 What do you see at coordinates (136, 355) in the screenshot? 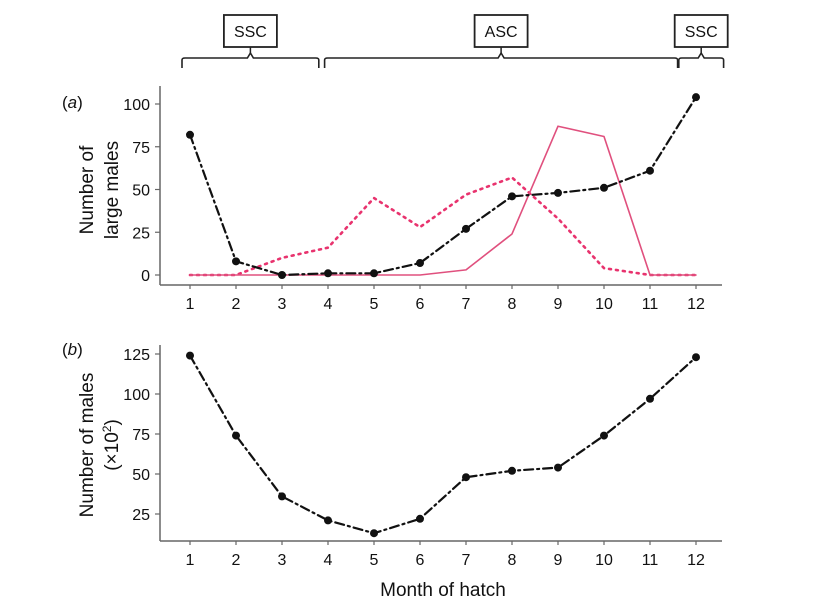
I see `y-tick-label: 125` at bounding box center [136, 355].